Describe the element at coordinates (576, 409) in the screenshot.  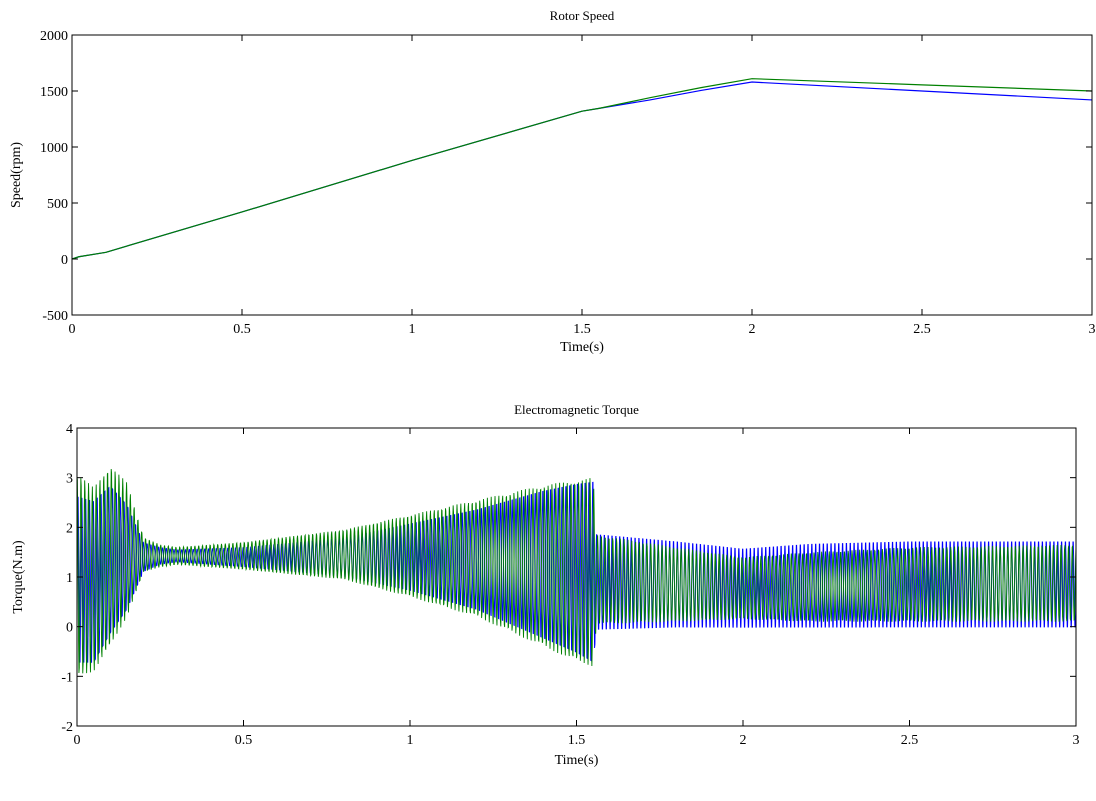
I see `chart-title: Electromagnetic Torque` at that location.